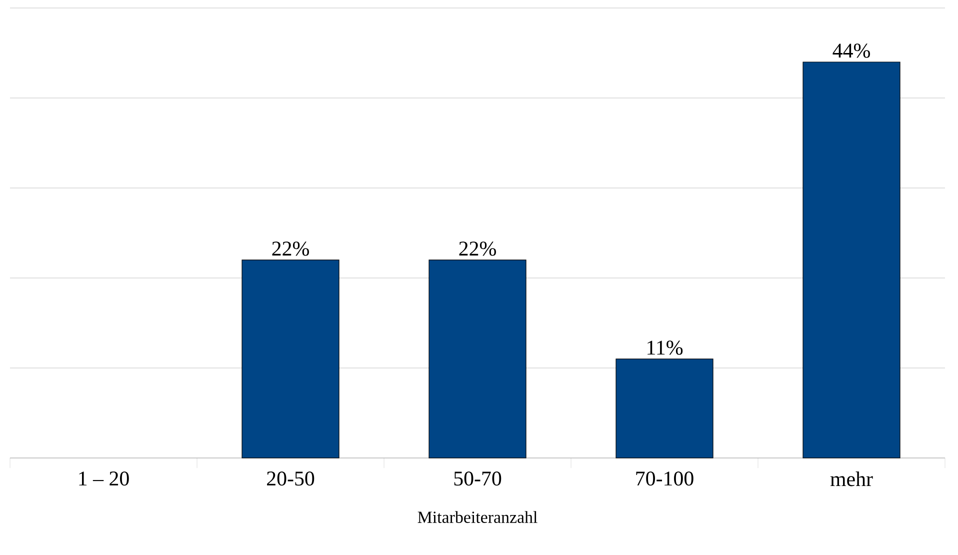 The image size is (958, 555). What do you see at coordinates (478, 517) in the screenshot?
I see `x-axis-title: Mitarbeiteranzahl` at bounding box center [478, 517].